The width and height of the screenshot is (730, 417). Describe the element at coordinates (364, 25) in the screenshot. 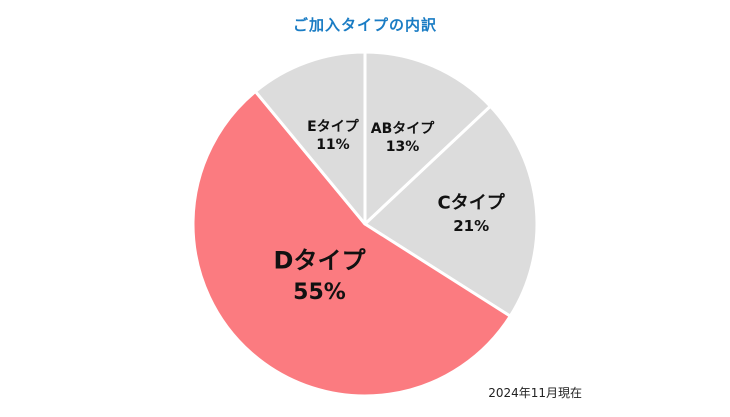

I see `chart-title: ご加入タイプの内訳` at that location.